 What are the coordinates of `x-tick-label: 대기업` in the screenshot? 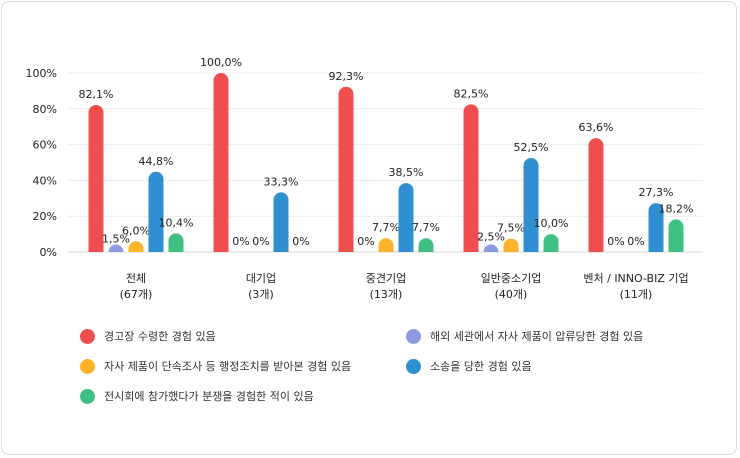 It's located at (261, 278).